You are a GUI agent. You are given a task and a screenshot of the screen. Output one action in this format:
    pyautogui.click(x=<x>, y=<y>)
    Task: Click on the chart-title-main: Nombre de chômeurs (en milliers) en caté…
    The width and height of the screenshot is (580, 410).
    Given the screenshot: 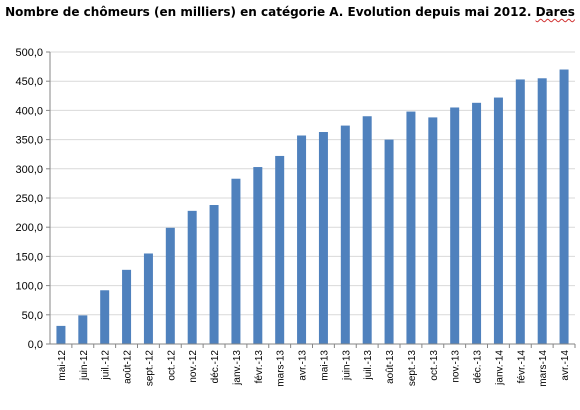 What is the action you would take?
    pyautogui.click(x=268, y=12)
    